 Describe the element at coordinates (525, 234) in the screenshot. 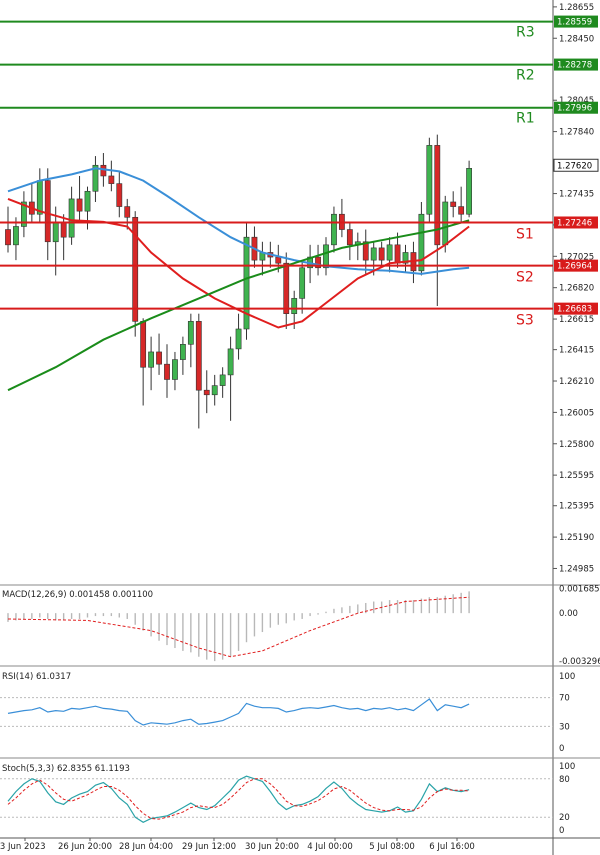

I see `level-name-s1: S1` at that location.